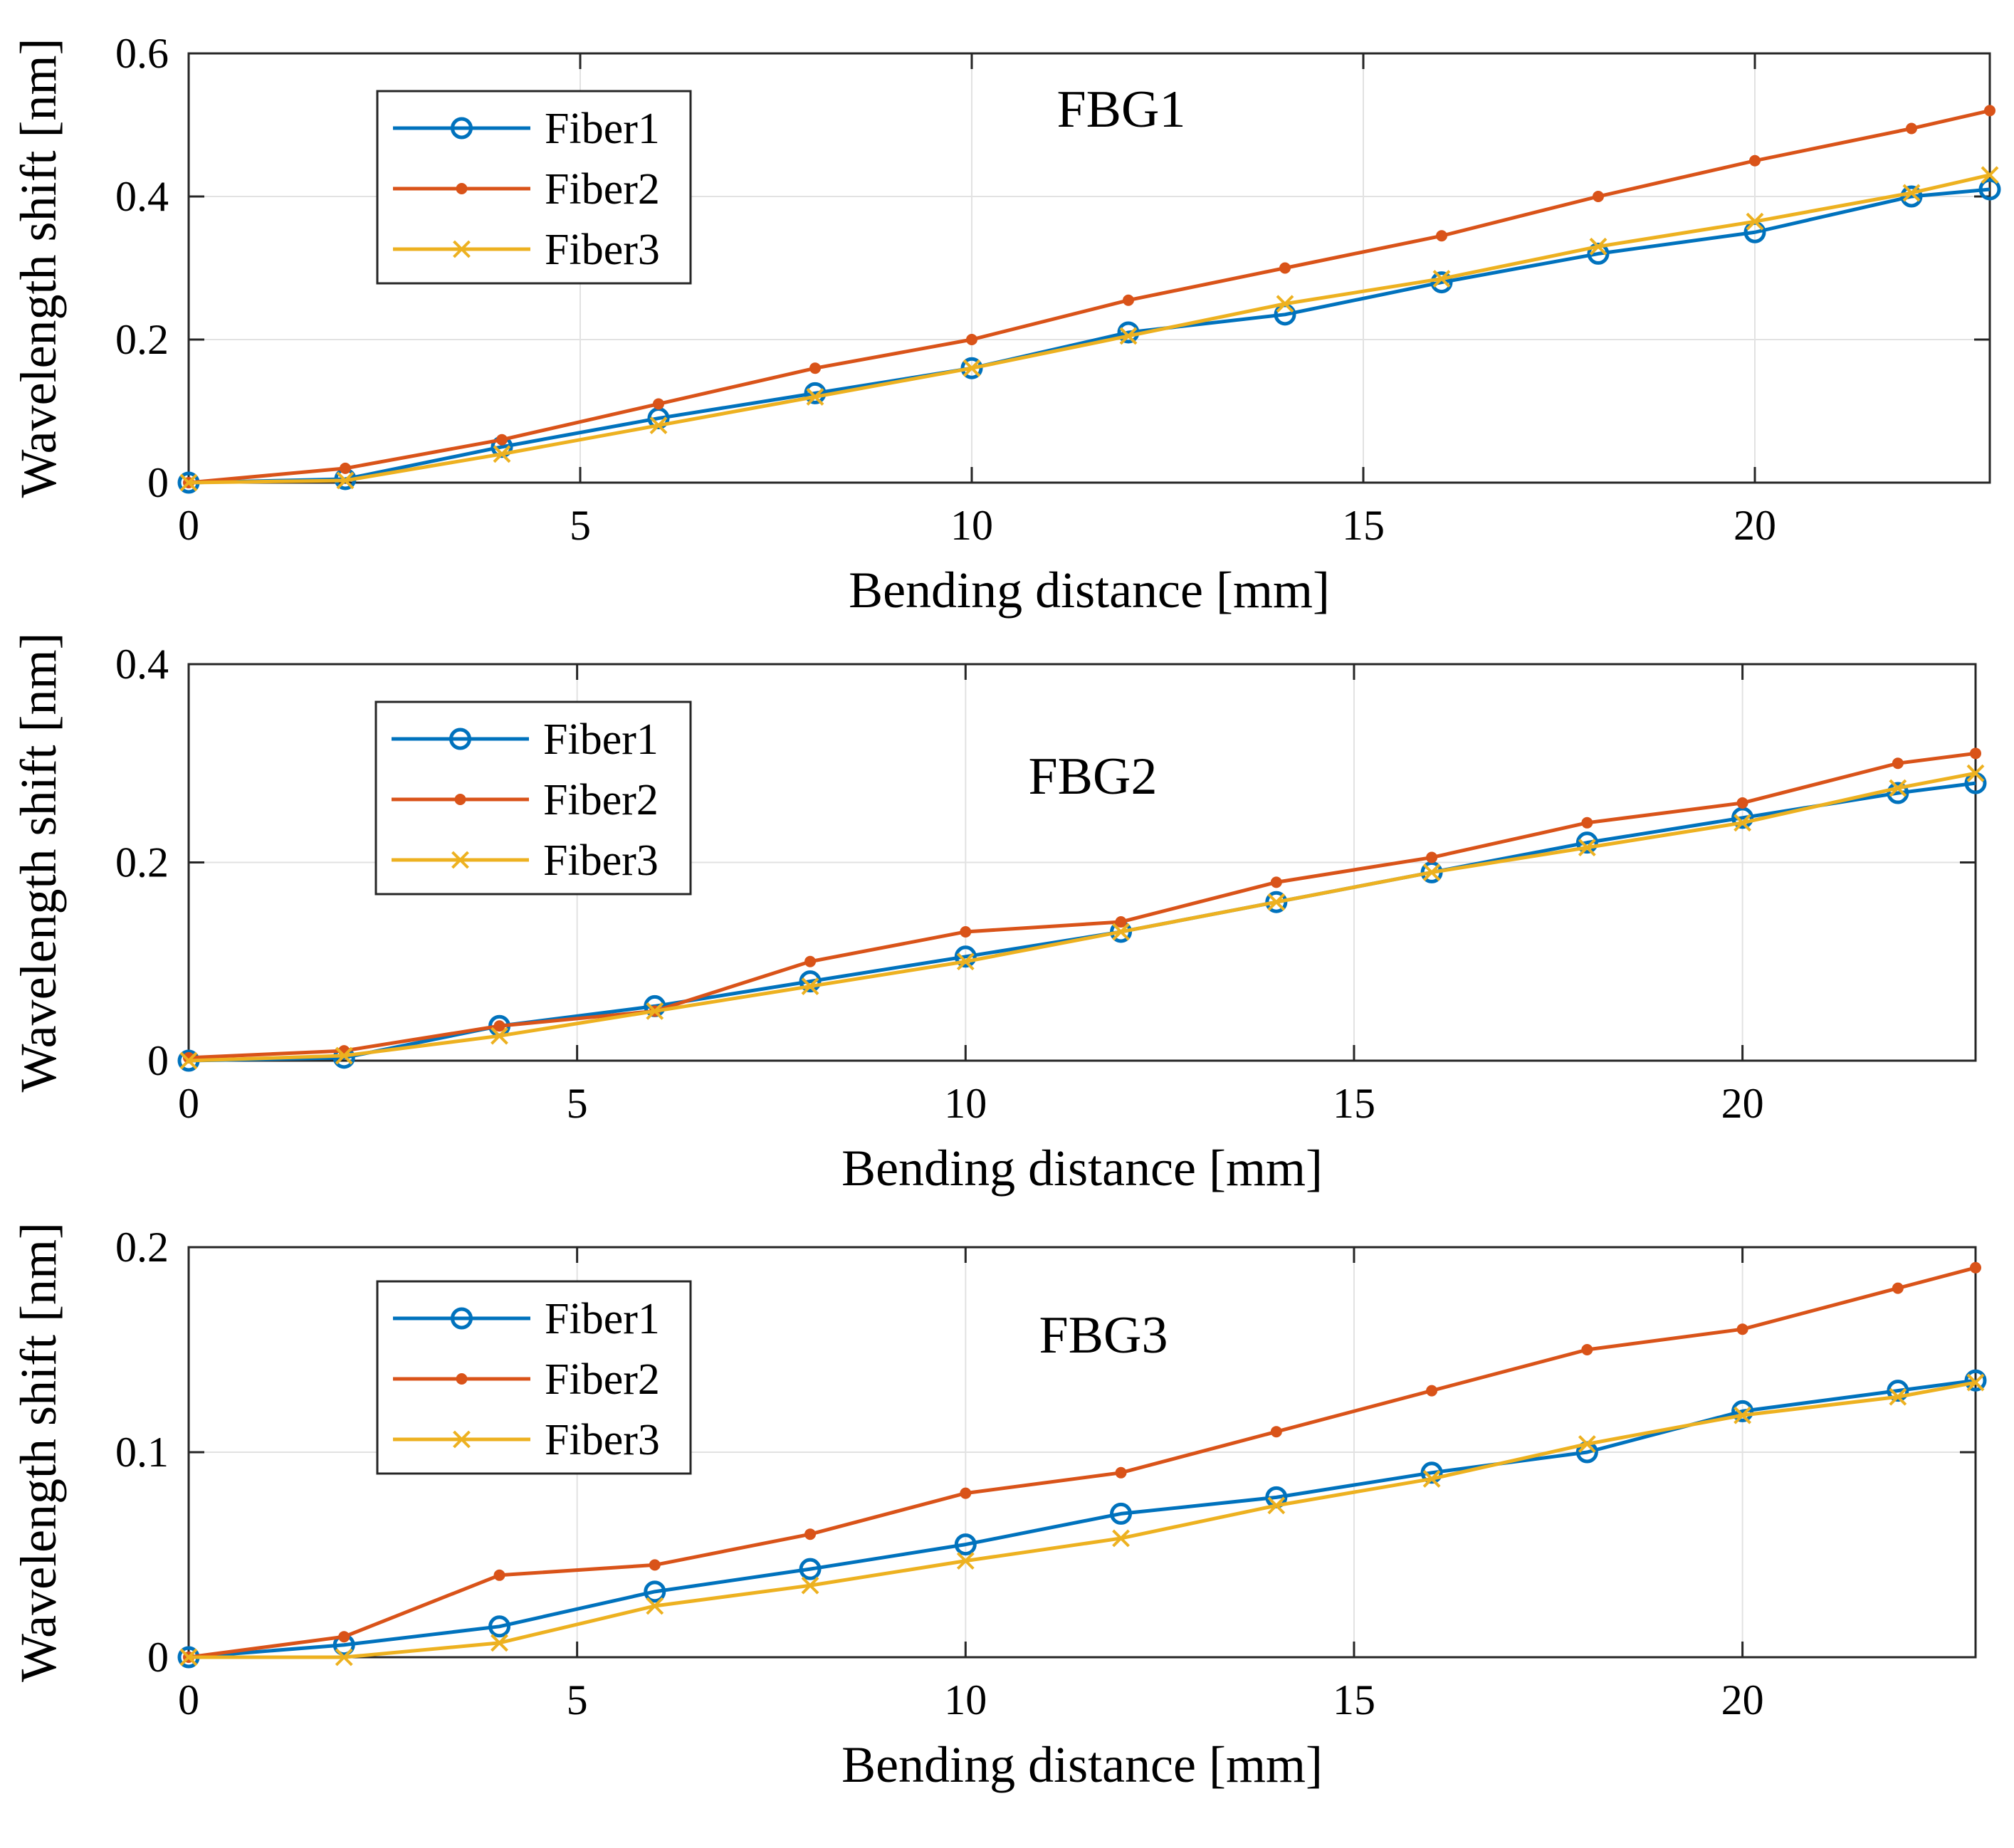 This screenshot has width=2014, height=1848. I want to click on series-fiber3, so click(1082, 917).